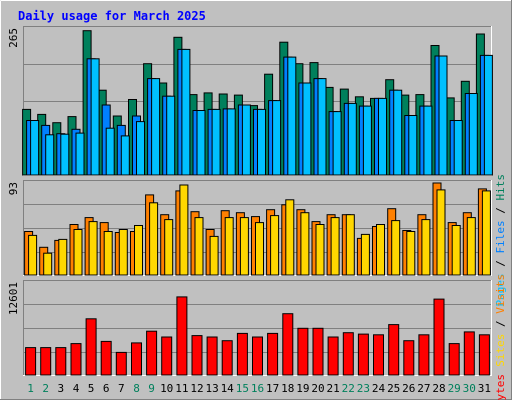 The width and height of the screenshot is (512, 400). I want to click on x-tick-label-day-18: 18, so click(287, 388).